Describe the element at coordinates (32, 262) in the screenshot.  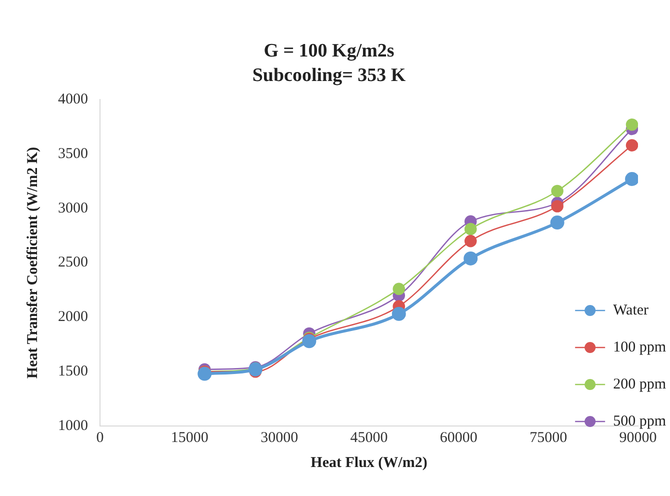
I see `y-axis-title: Heat Transfer Coefficient (W/m2 K)` at that location.